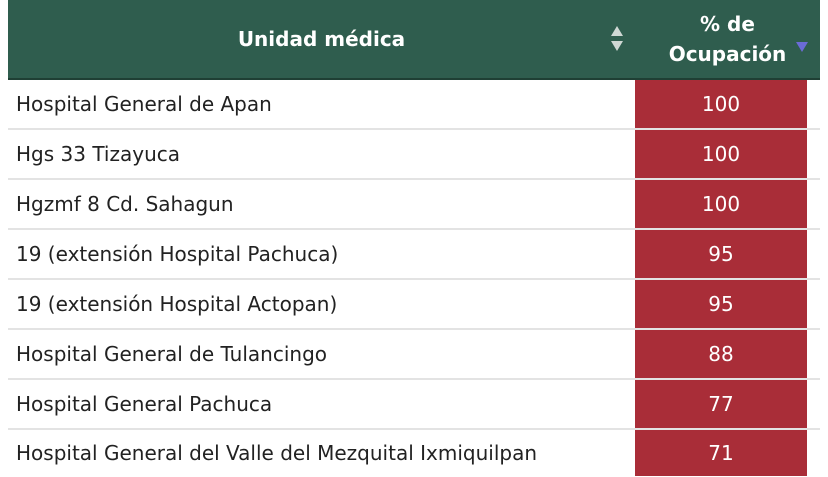  I want to click on sort-both-icon, so click(617, 39).